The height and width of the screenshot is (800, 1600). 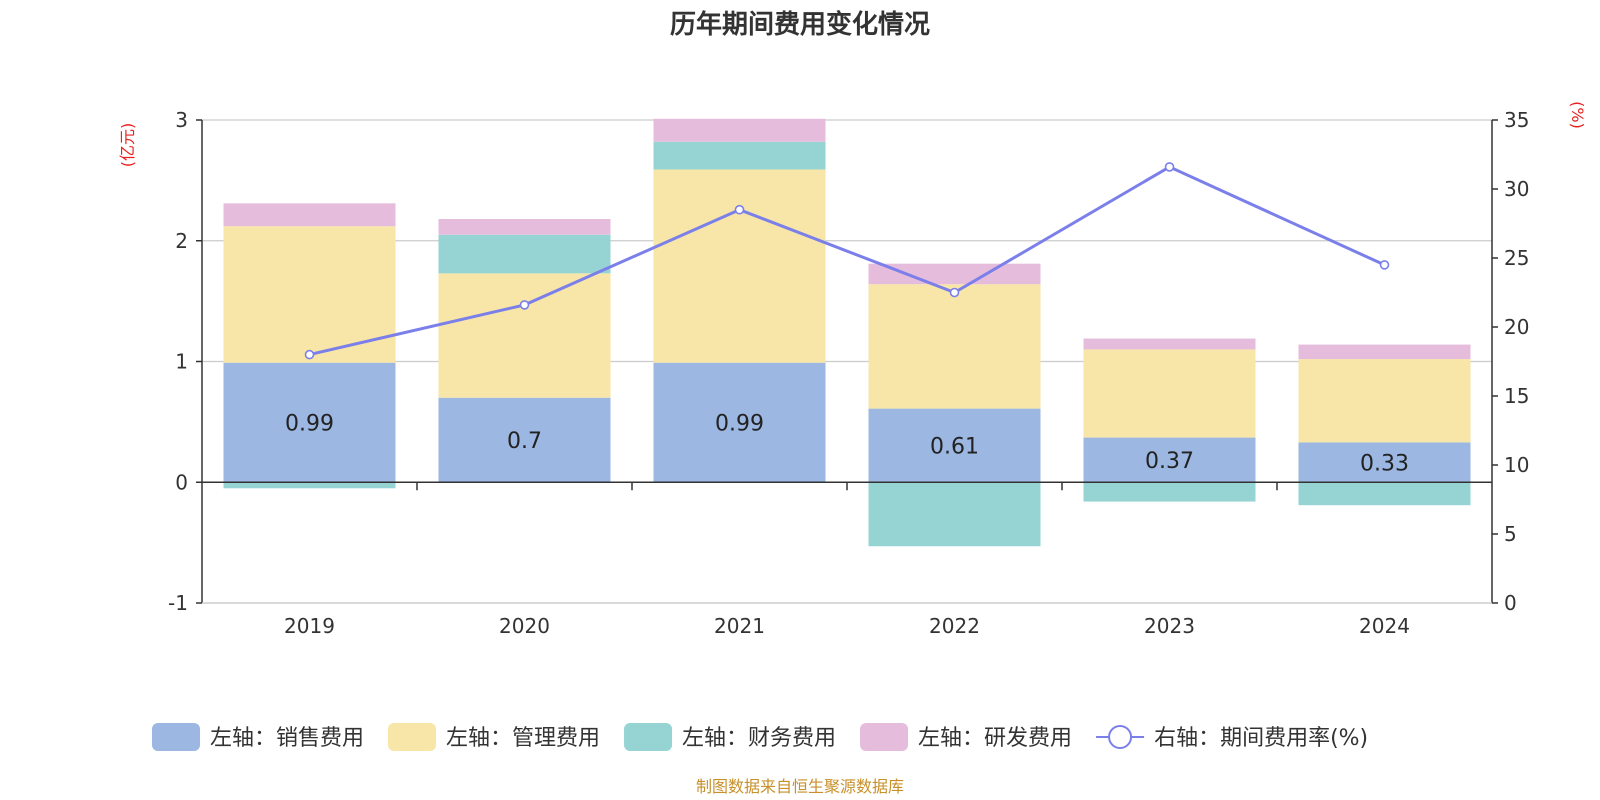 What do you see at coordinates (995, 738) in the screenshot?
I see `legend-label-3: 左轴：研发费用` at bounding box center [995, 738].